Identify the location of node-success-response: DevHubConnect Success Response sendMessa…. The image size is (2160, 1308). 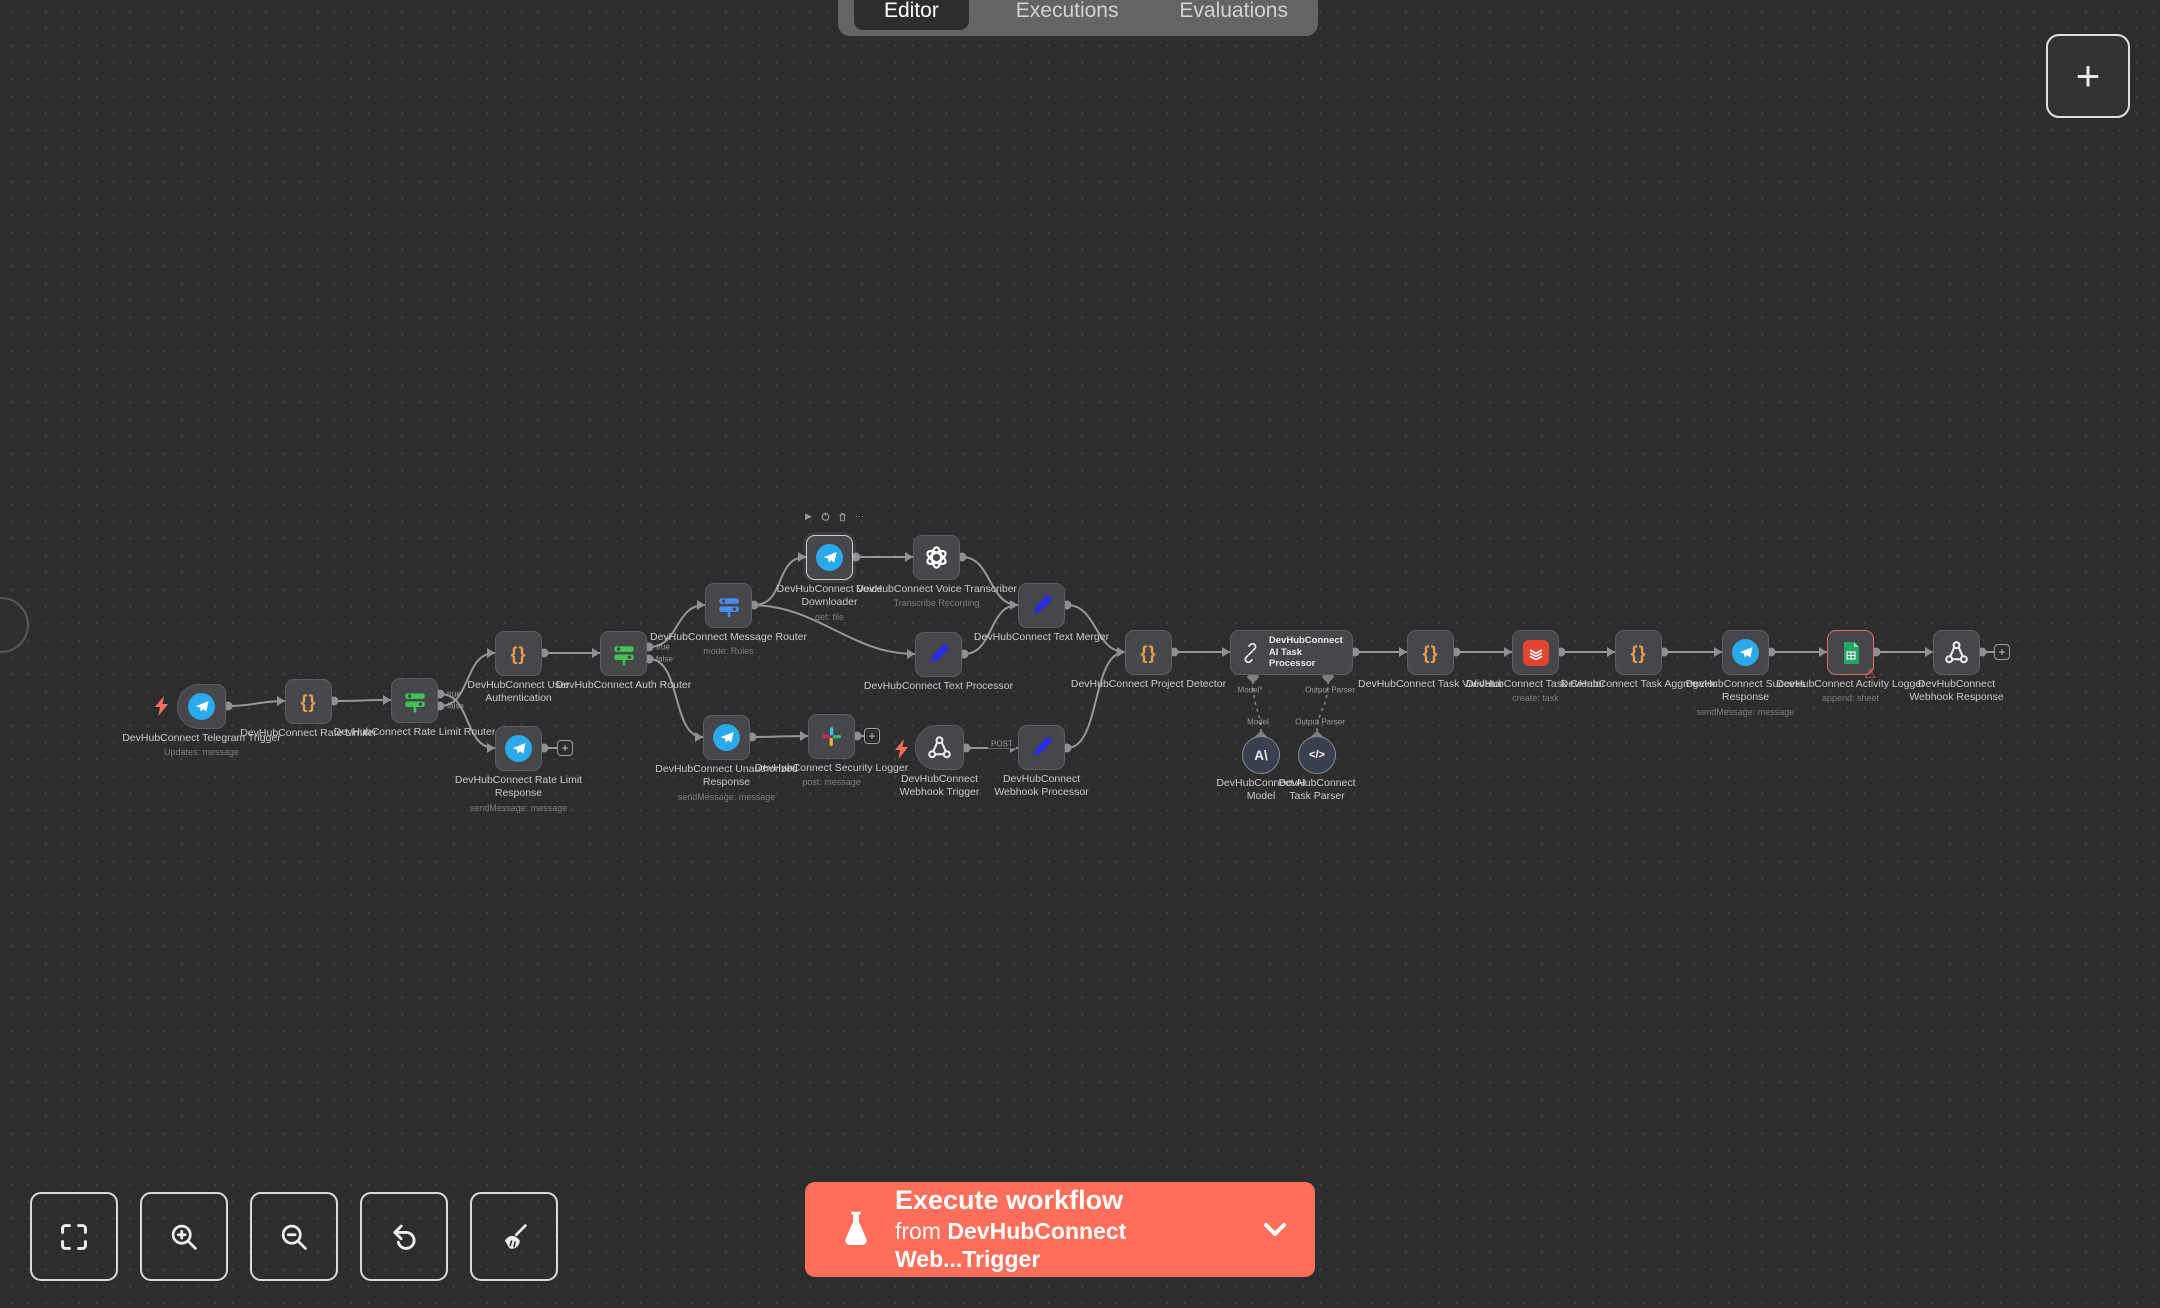
(1745, 673).